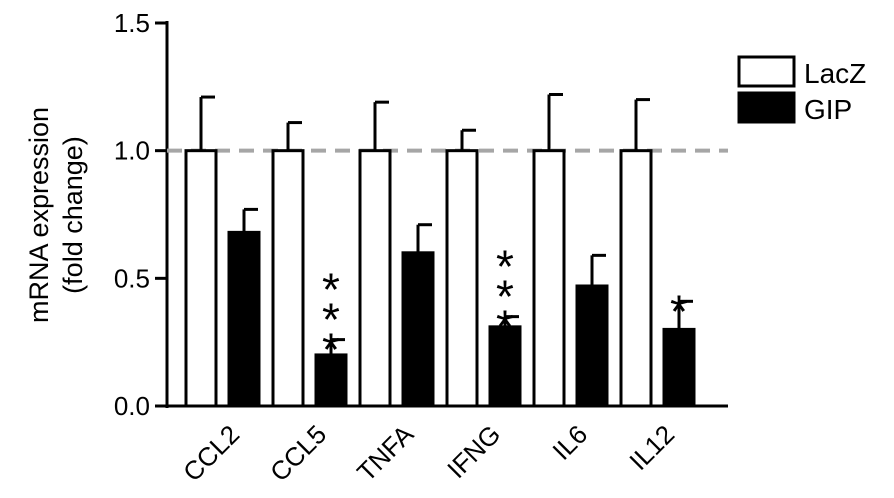  I want to click on x-tick-label: IFNG, so click(473, 451).